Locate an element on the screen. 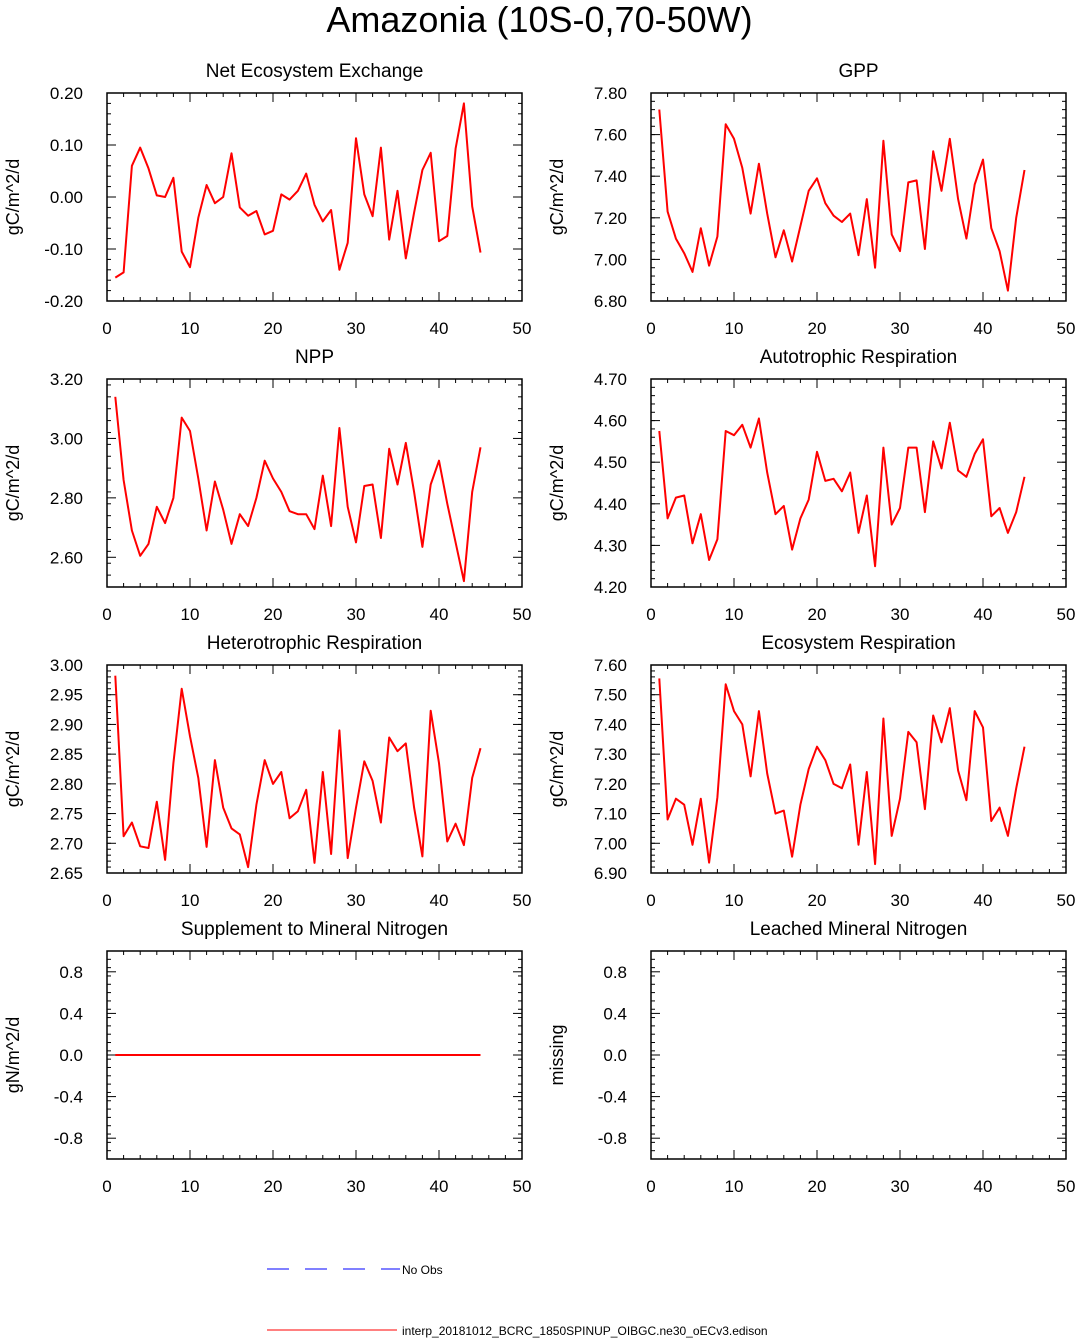 The width and height of the screenshot is (1079, 1339). y-tick-label: 7.50 is located at coordinates (610, 695).